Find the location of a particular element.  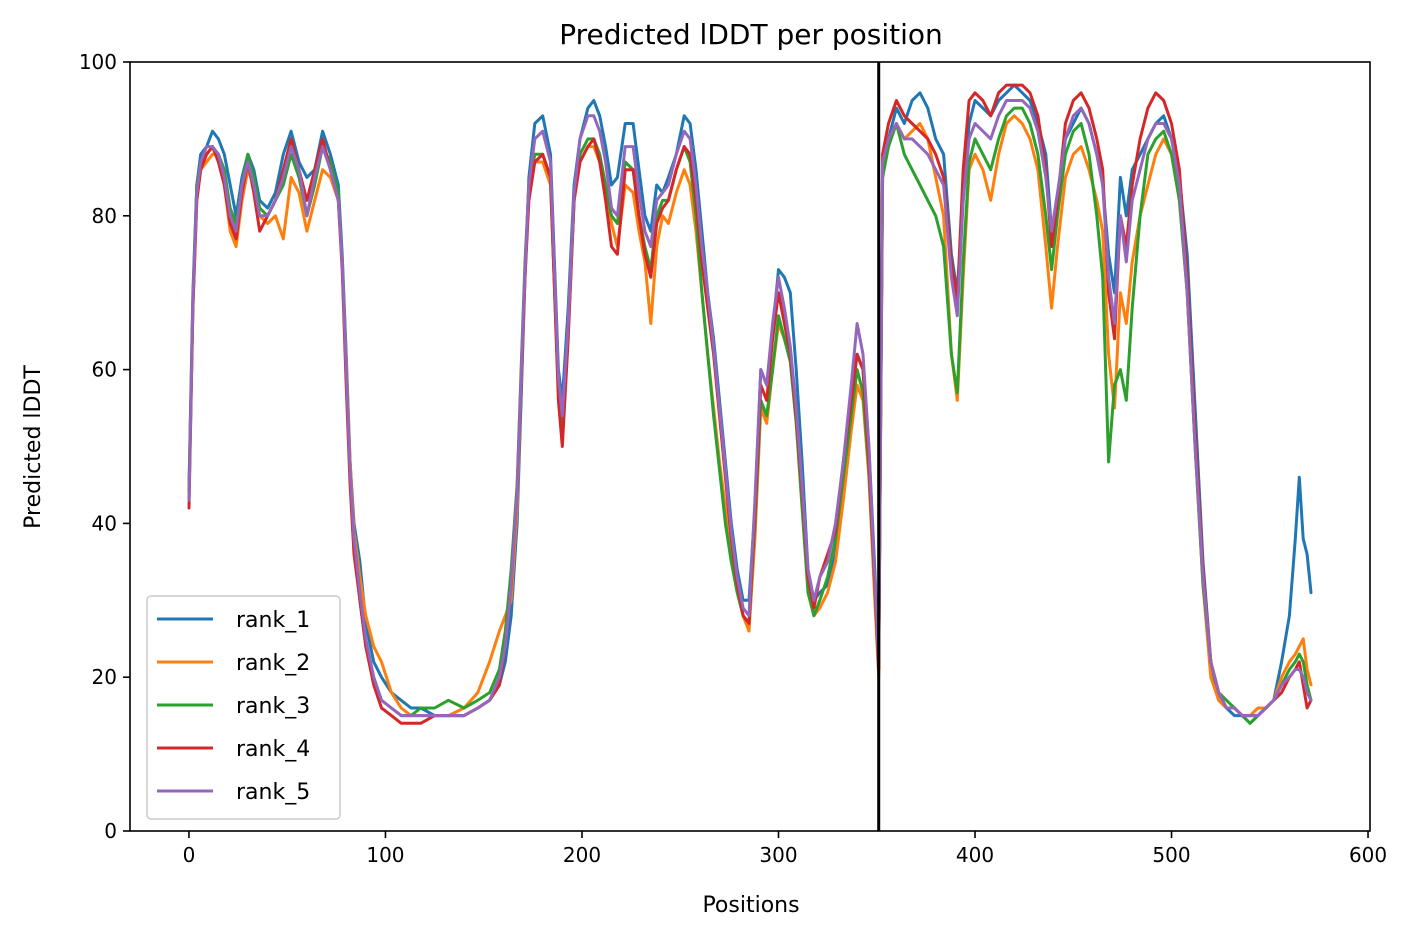

y-tick-label: 80 is located at coordinates (104, 216).